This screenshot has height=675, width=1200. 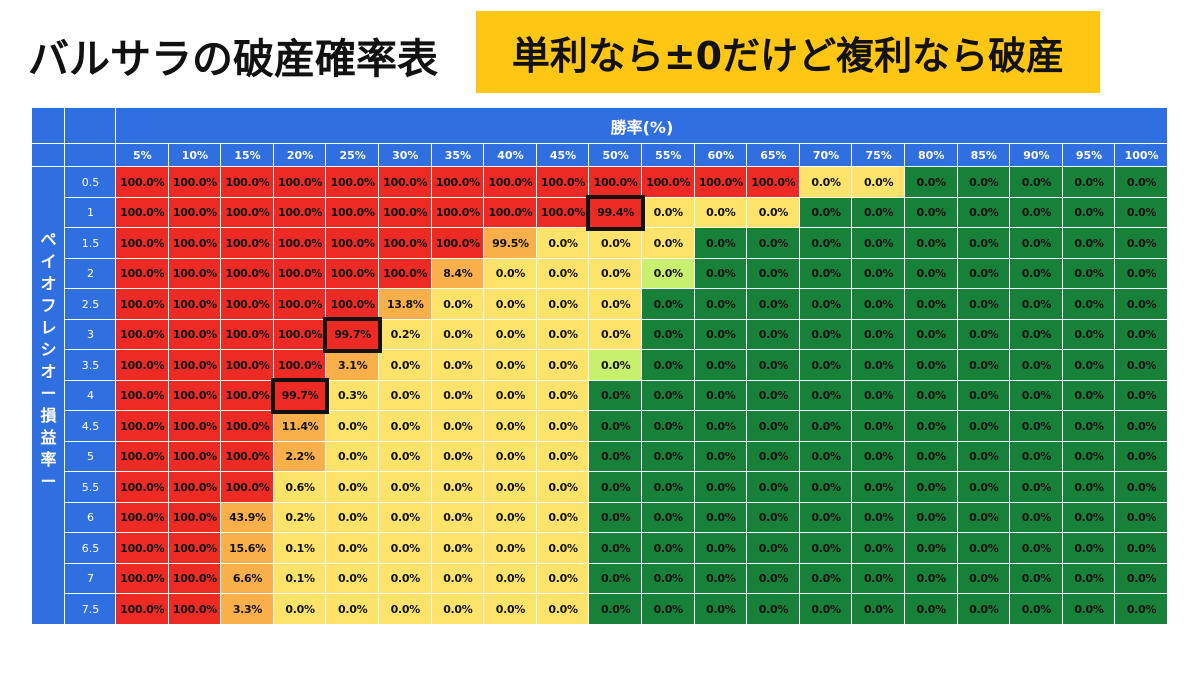 I want to click on column-header: 65%, so click(x=773, y=155).